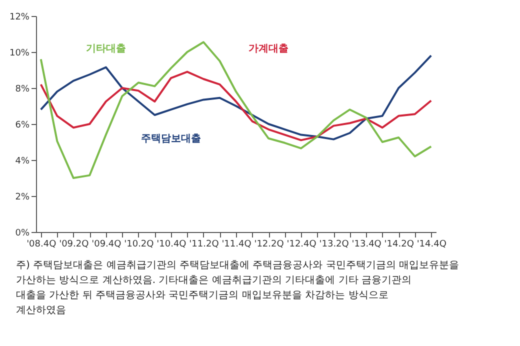 Image resolution: width=520 pixels, height=346 pixels. I want to click on y-tick-label: 12%, so click(19, 17).